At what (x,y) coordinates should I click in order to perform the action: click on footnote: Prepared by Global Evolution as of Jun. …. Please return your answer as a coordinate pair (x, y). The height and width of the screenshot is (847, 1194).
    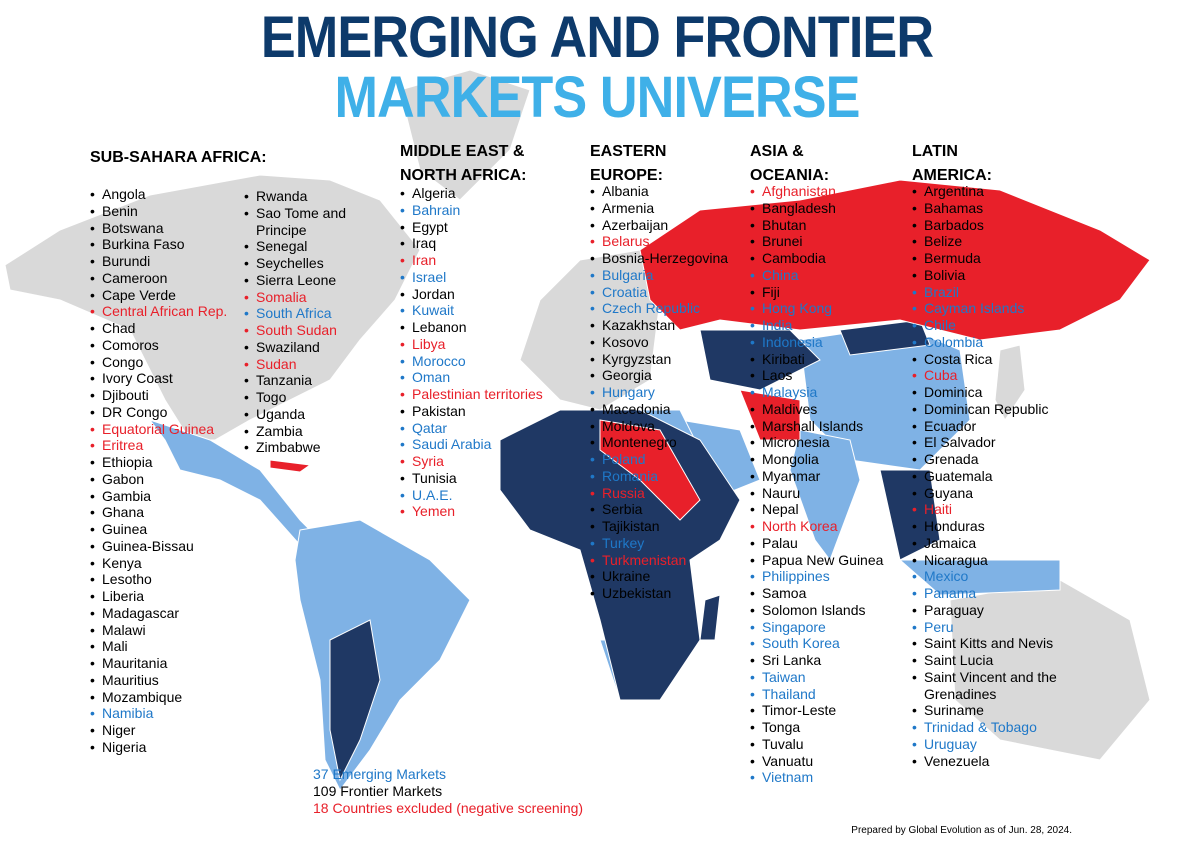
    Looking at the image, I should click on (961, 830).